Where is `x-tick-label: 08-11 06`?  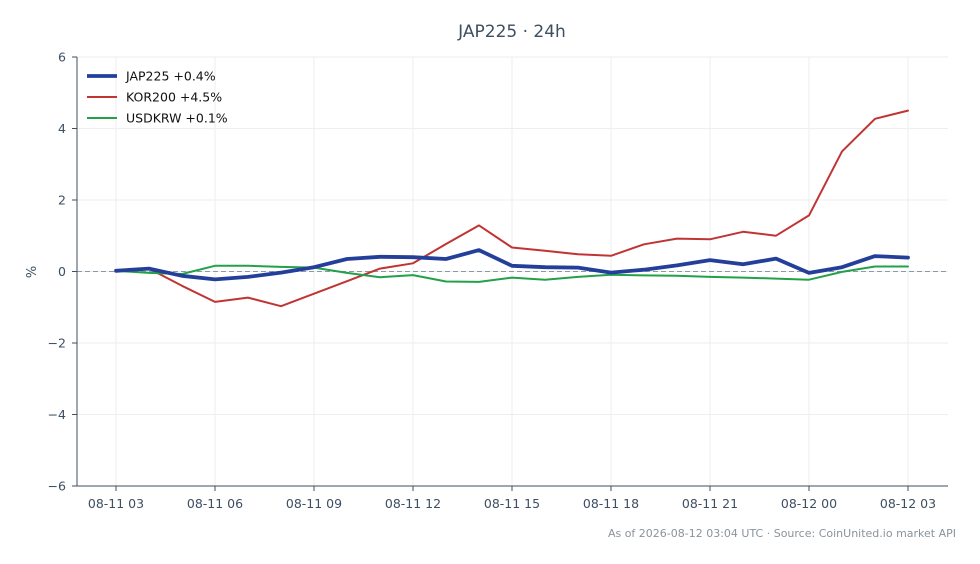
x-tick-label: 08-11 06 is located at coordinates (215, 503).